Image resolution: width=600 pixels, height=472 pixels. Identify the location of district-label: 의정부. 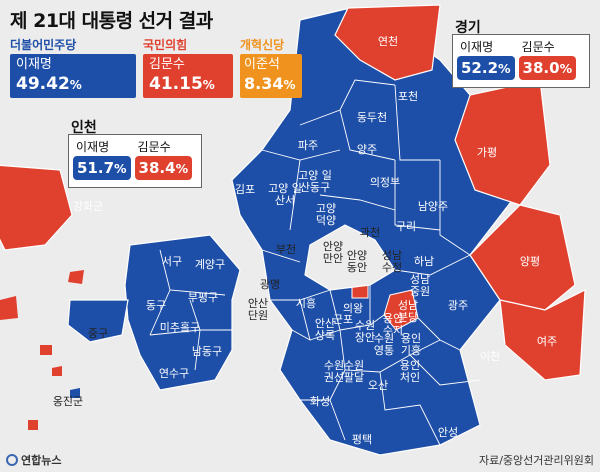
(385, 182).